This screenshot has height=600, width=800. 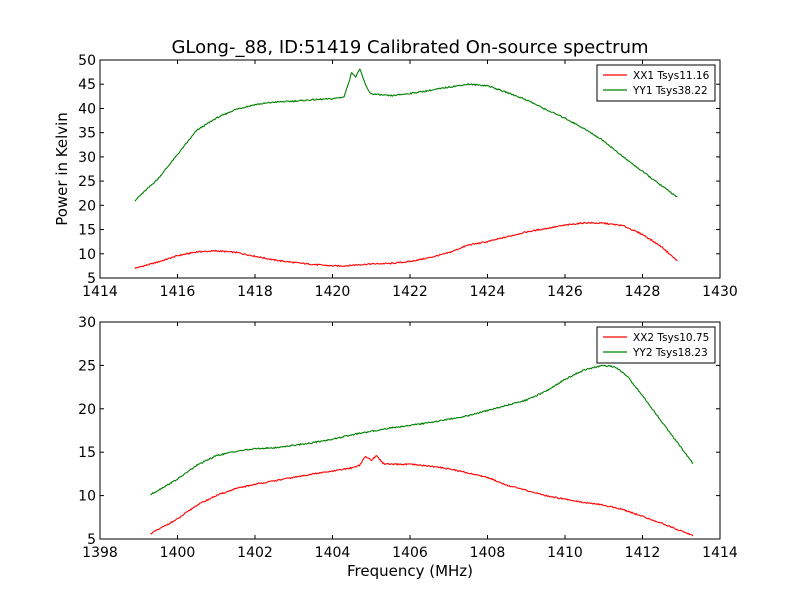 I want to click on top-x-tick-label: 1418, so click(x=255, y=292).